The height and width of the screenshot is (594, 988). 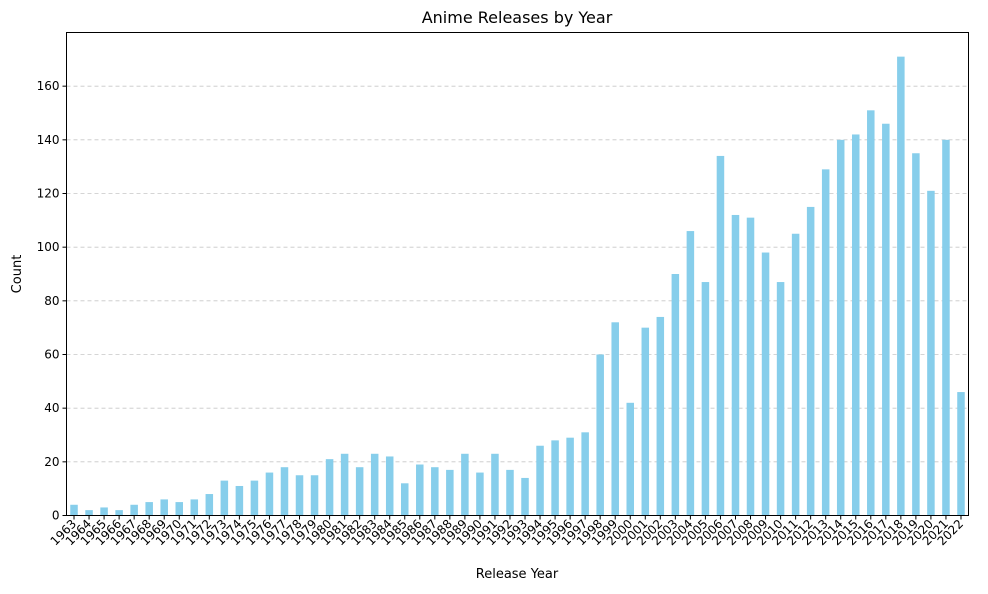 I want to click on y-tick-label: 160, so click(x=48, y=86).